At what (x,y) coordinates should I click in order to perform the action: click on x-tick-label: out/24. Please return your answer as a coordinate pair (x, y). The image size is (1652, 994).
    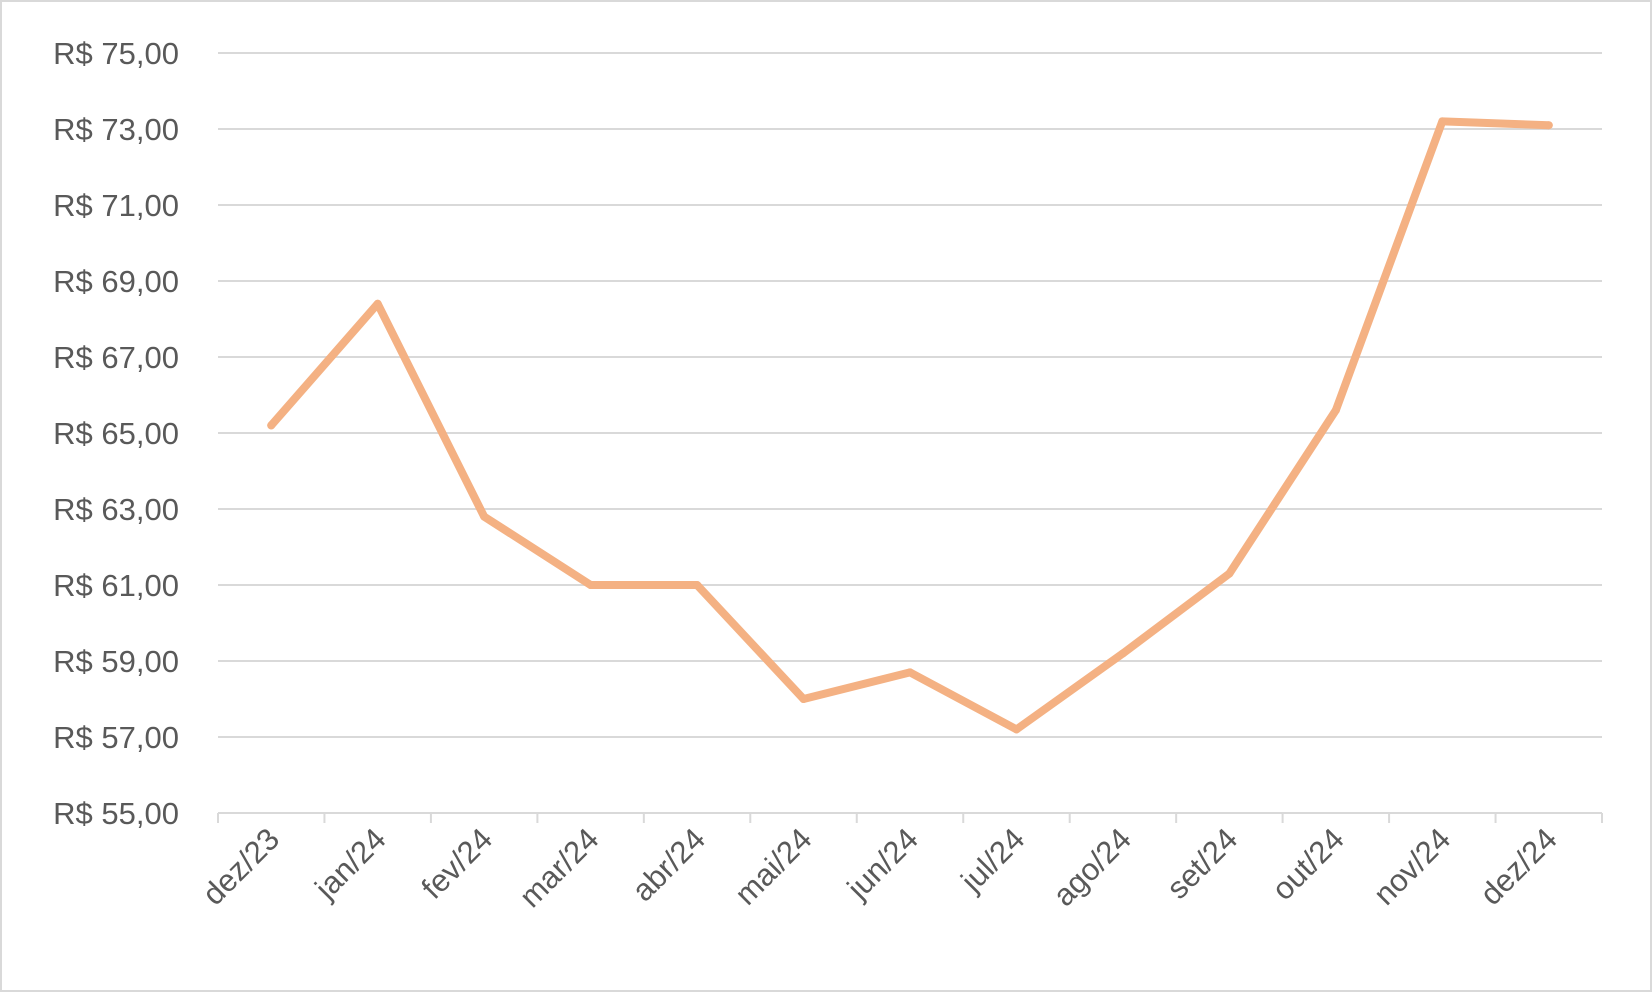
    Looking at the image, I should click on (1308, 864).